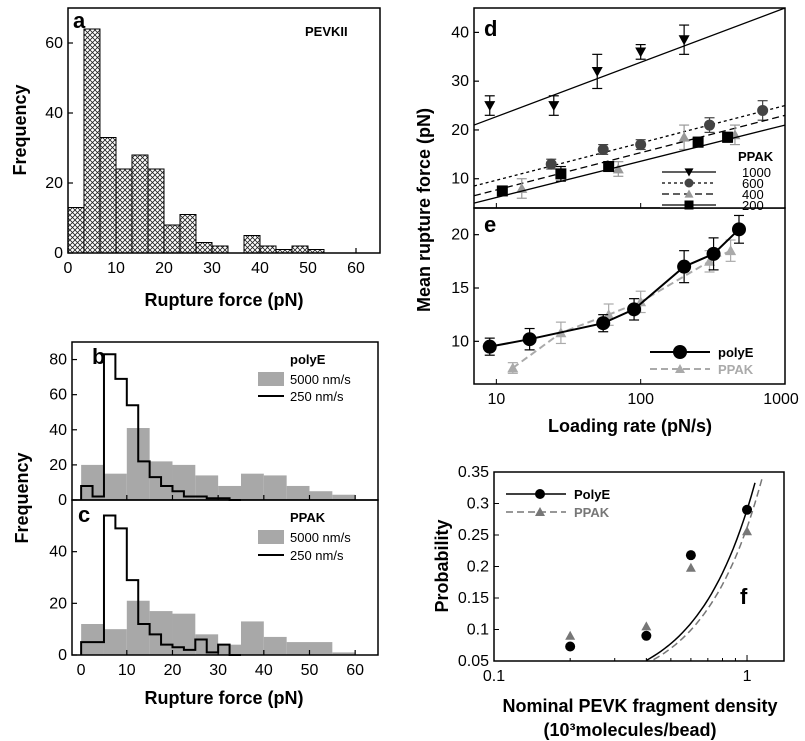  Describe the element at coordinates (460, 341) in the screenshot. I see `panel-e-ytick-label: 10` at that location.